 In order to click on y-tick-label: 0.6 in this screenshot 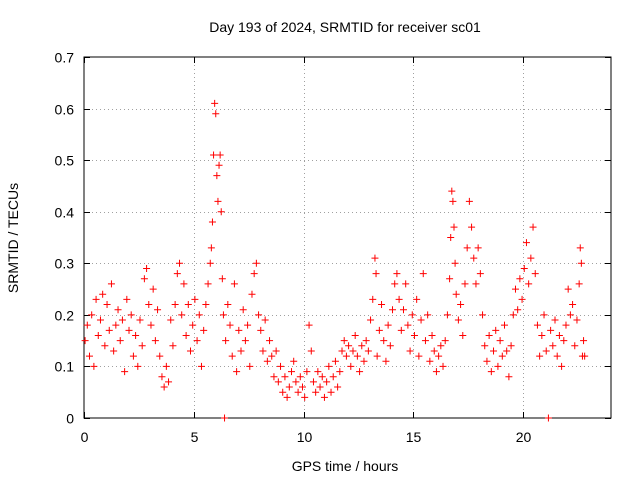, I will do `click(65, 110)`.